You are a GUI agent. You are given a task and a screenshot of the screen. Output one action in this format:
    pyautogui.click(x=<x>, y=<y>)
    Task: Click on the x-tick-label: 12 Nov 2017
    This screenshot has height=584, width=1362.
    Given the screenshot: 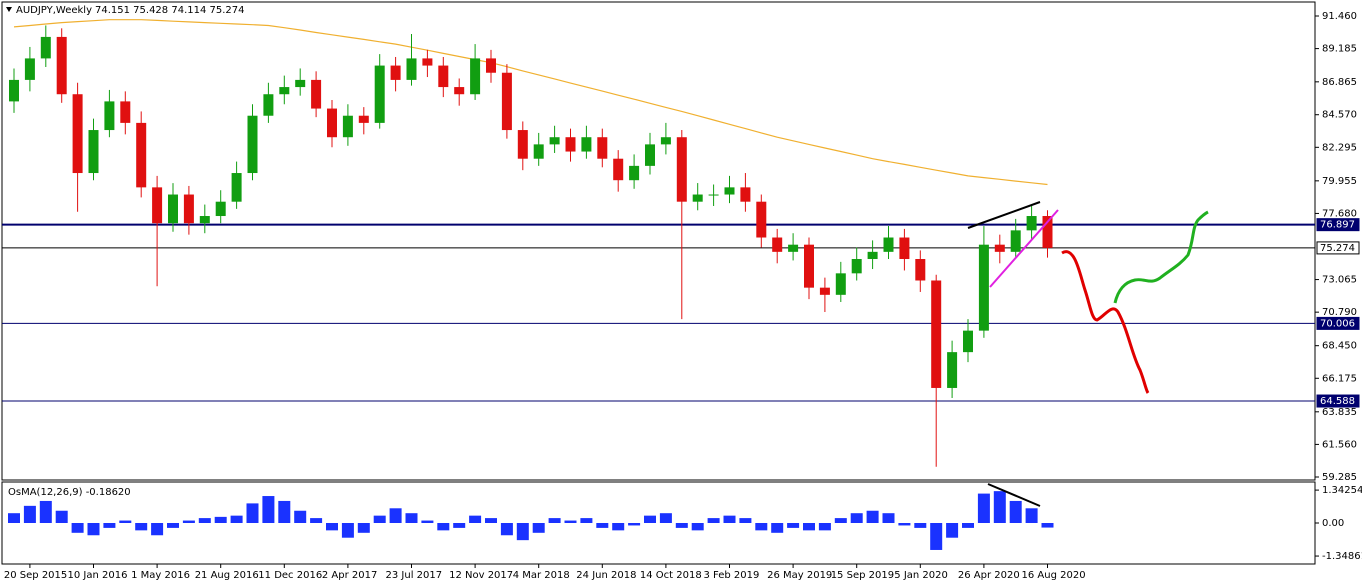 What is the action you would take?
    pyautogui.click(x=481, y=575)
    